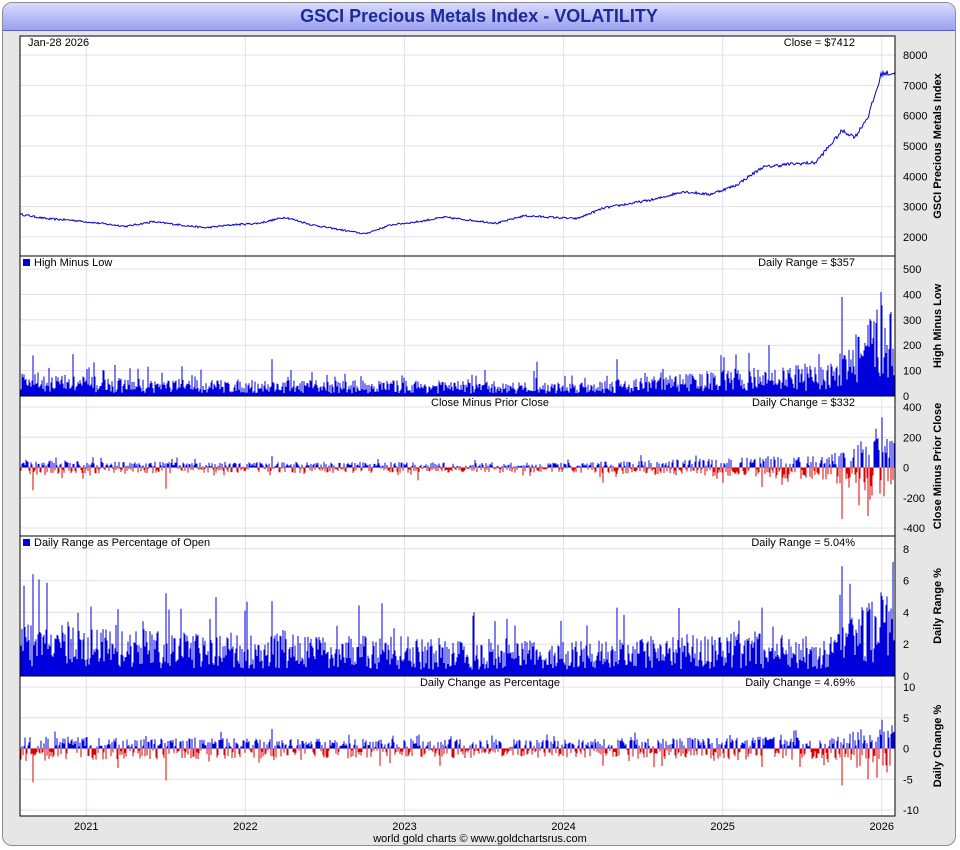  Describe the element at coordinates (912, 372) in the screenshot. I see `y-tick-label: 100` at that location.